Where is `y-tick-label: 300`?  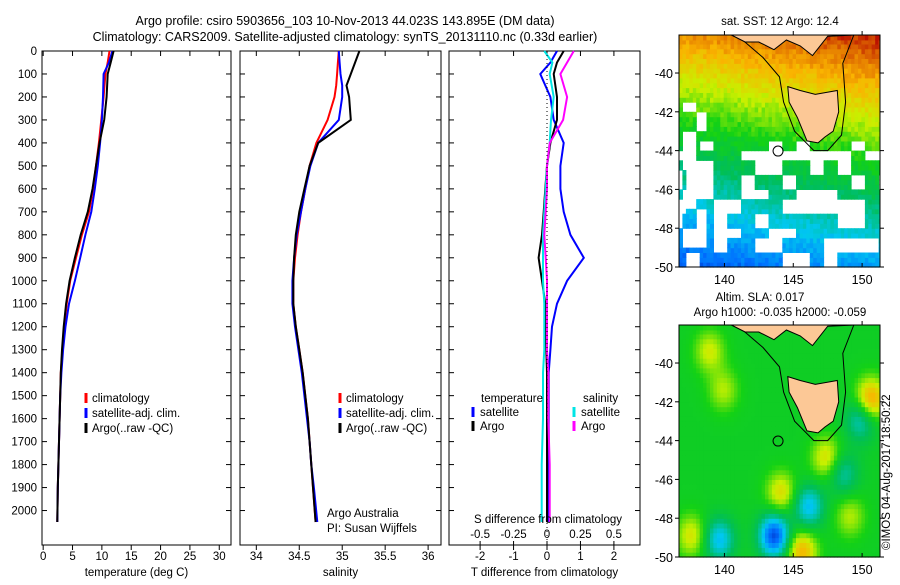
y-tick-label: 300 is located at coordinates (27, 121).